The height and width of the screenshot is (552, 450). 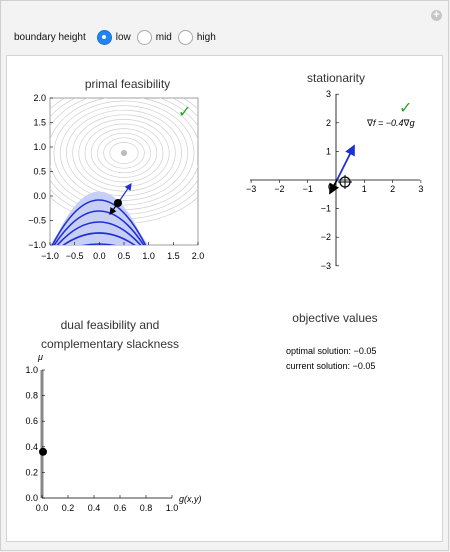 I want to click on primal-y-tick-label: 2.0, so click(x=39, y=98).